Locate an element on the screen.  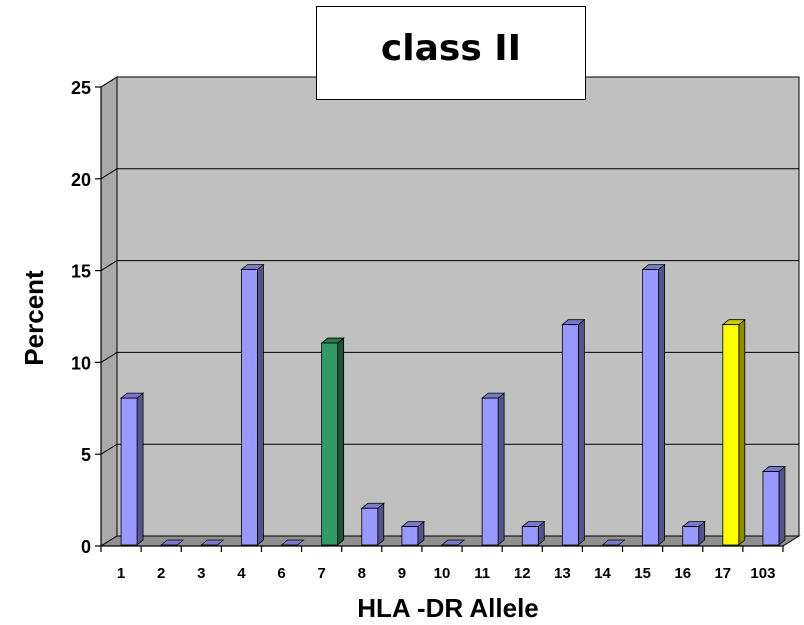
x-tick-label: 7 is located at coordinates (321, 573).